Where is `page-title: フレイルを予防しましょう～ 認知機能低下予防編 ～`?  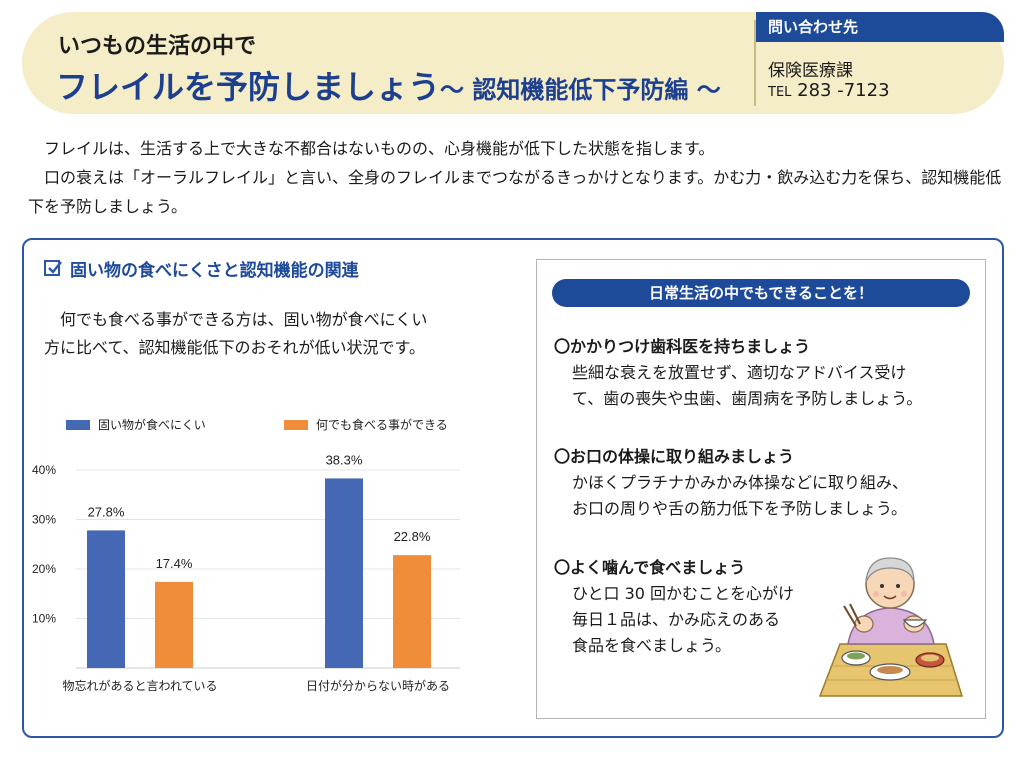
page-title: フレイルを予防しましょう～ 認知機能低下予防編 ～ is located at coordinates (388, 85).